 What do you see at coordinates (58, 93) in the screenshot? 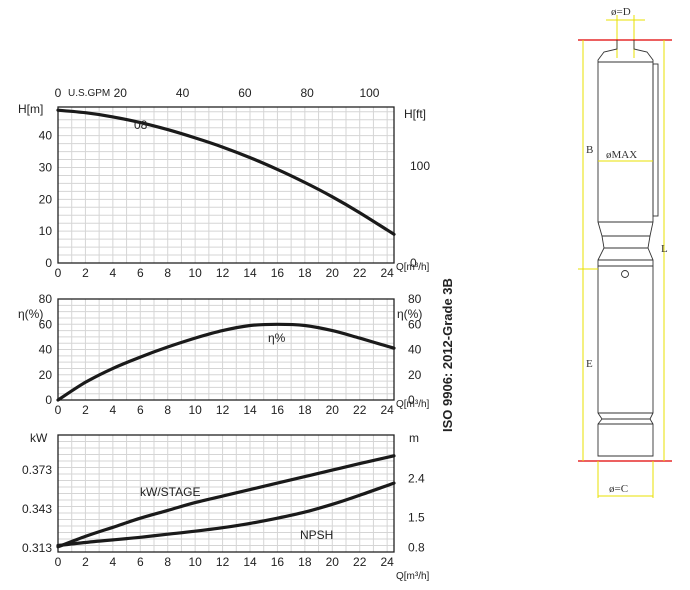
I see `top-tick-label: 0` at bounding box center [58, 93].